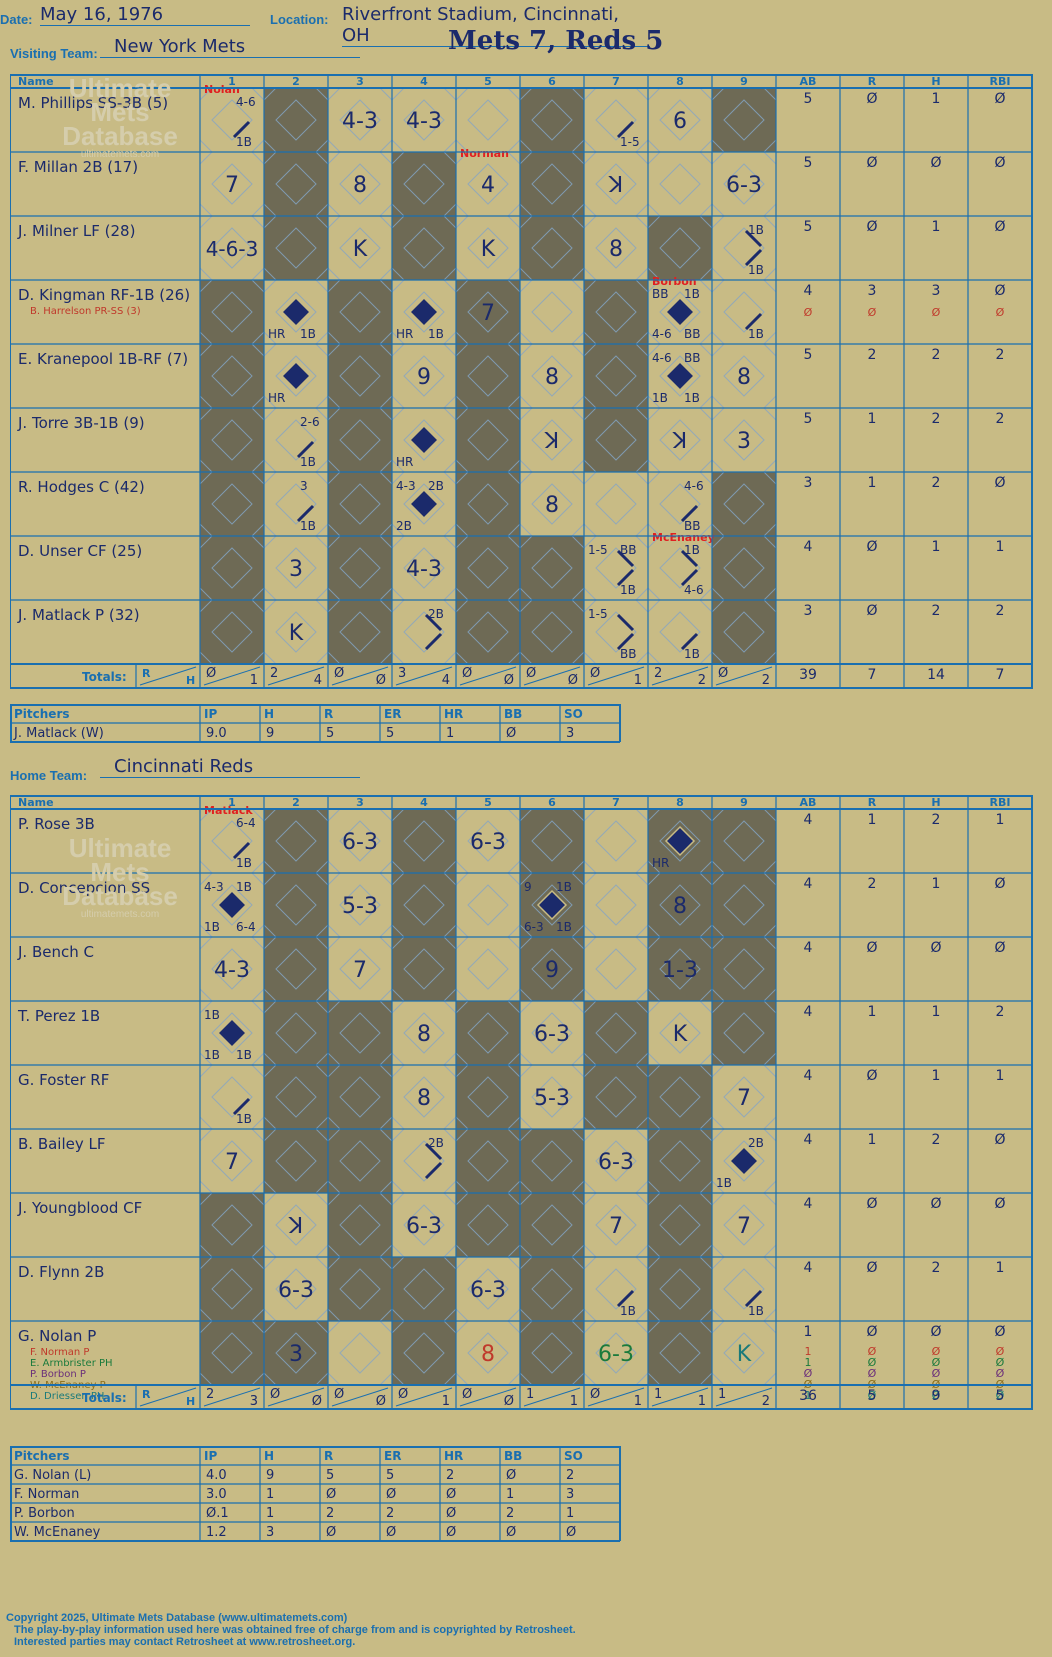  What do you see at coordinates (871, 948) in the screenshot?
I see `home-stat-r2-r: Ø` at bounding box center [871, 948].